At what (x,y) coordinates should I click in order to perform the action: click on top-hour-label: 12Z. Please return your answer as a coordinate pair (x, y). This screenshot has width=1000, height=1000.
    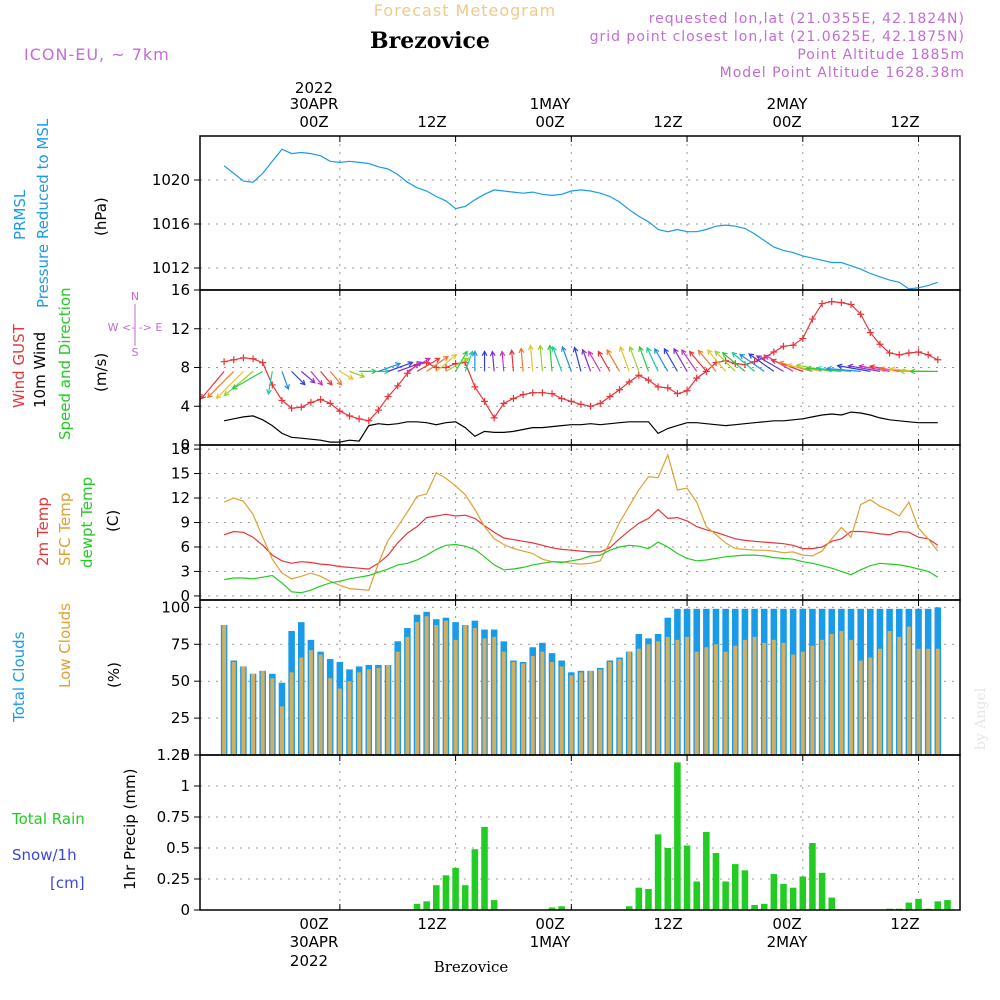
    Looking at the image, I should click on (904, 122).